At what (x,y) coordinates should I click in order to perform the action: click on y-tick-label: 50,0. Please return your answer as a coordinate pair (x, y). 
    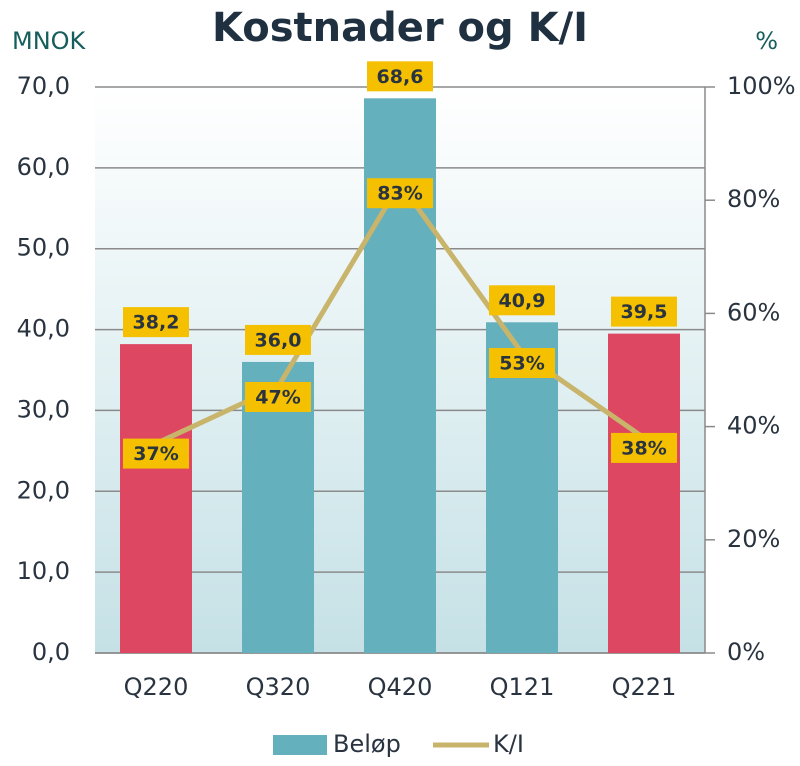
    Looking at the image, I should click on (43, 248).